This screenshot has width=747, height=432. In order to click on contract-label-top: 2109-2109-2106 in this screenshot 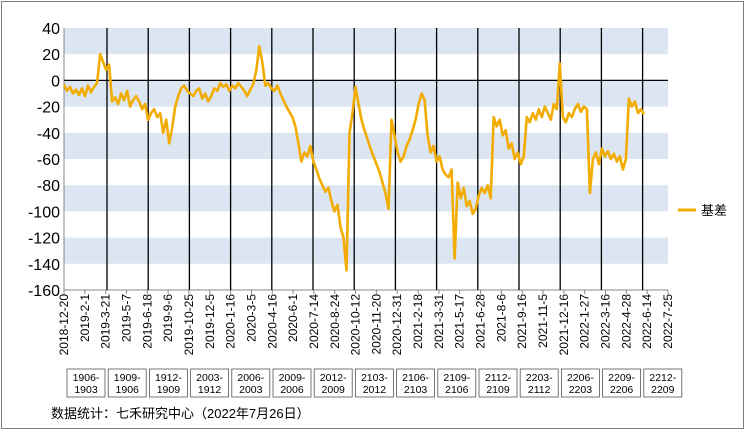, I will do `click(456, 378)`.